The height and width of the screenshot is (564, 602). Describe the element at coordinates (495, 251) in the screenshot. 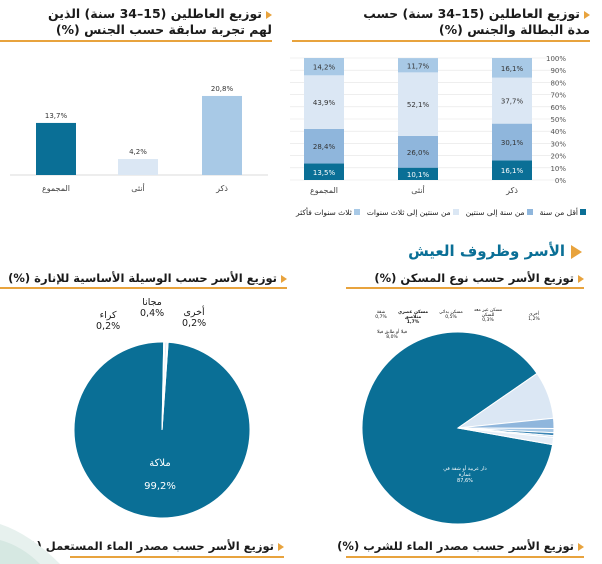

I see `section-title: الأسر وظروف العيش` at that location.